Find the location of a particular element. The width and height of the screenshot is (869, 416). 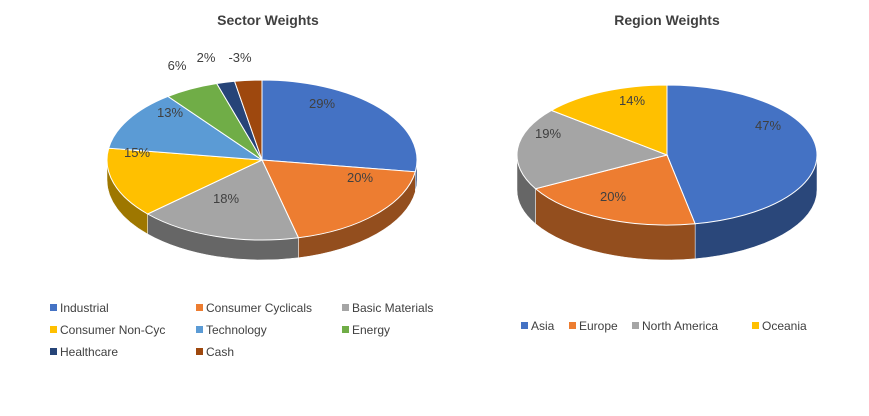

legend-item-consumer-cyclicals: Consumer Cyclicals is located at coordinates (254, 308).